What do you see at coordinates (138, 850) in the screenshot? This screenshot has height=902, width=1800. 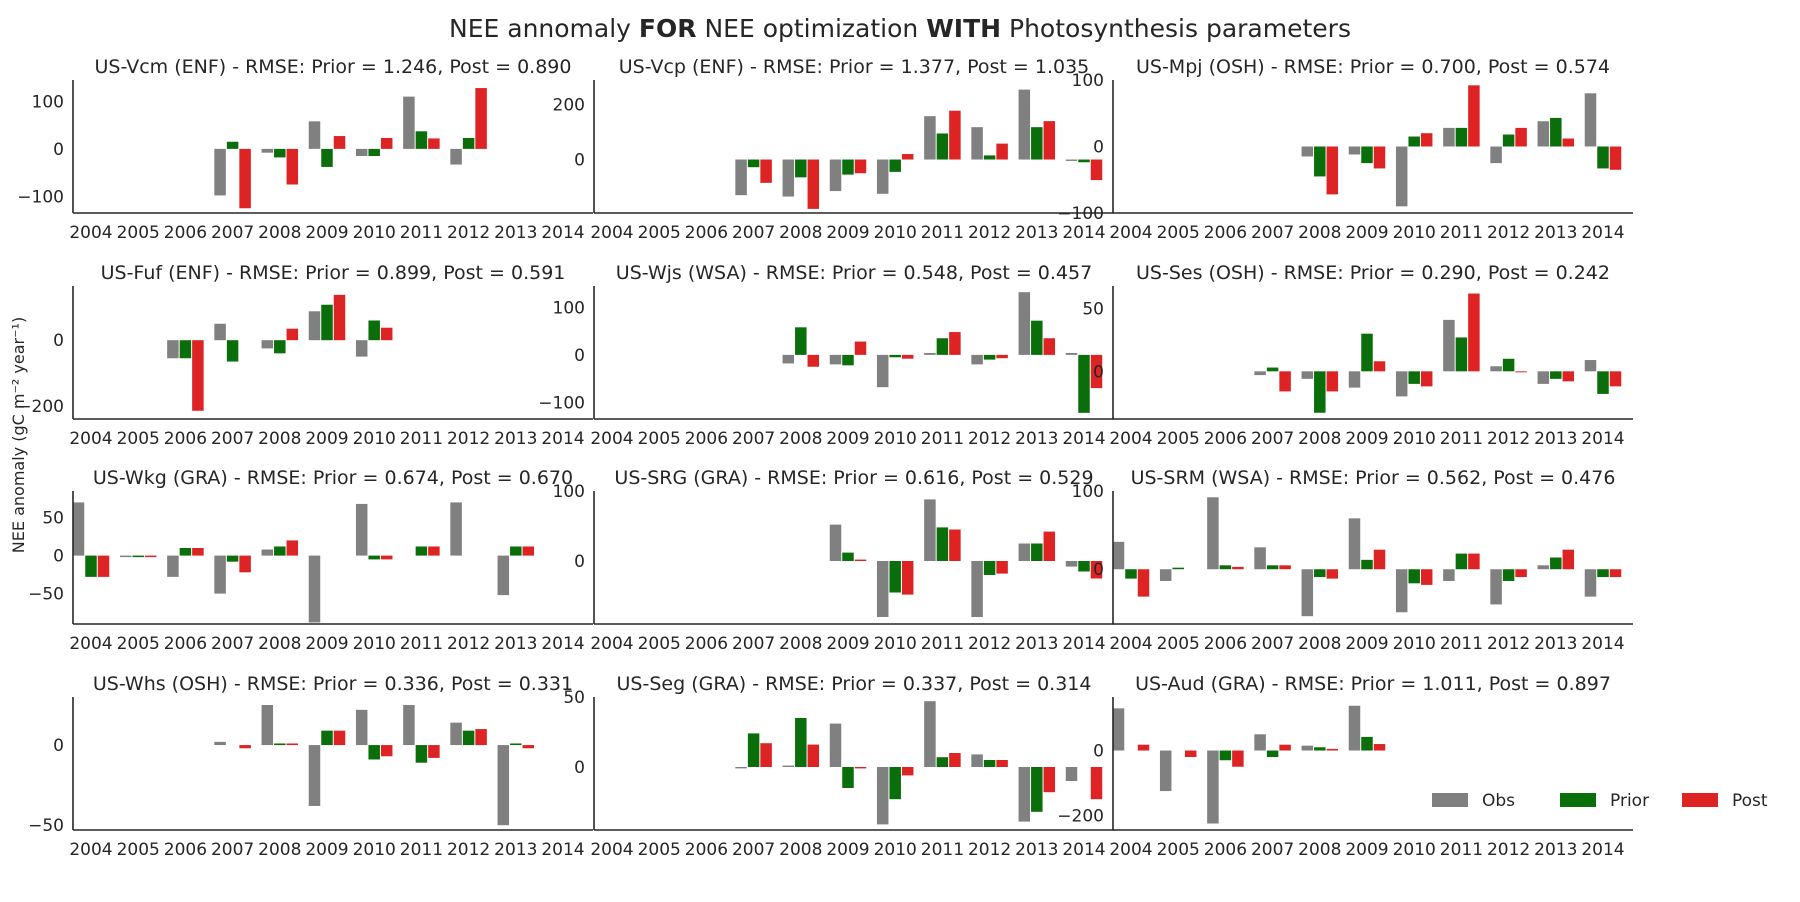 I see `x-tick-label: 2005` at bounding box center [138, 850].